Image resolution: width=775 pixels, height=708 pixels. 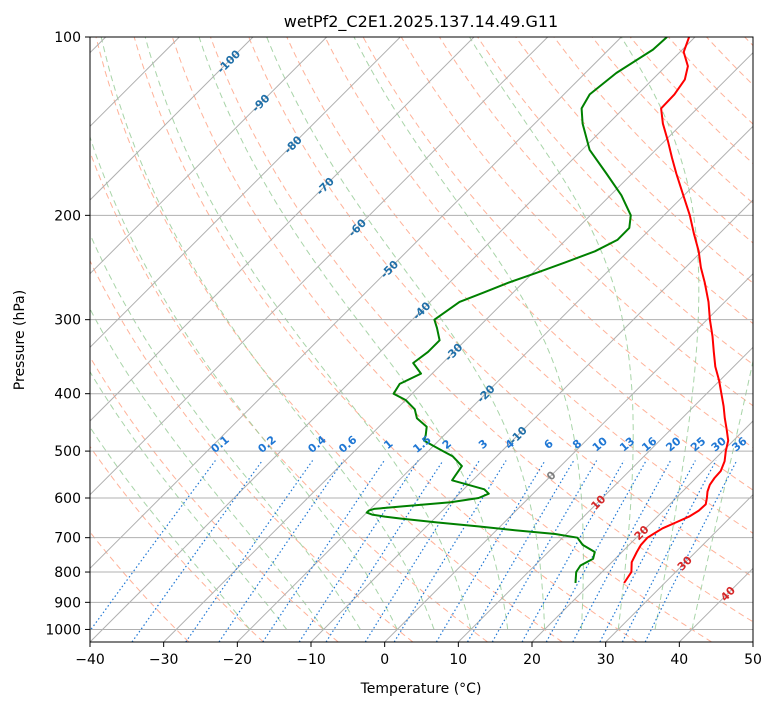 I want to click on x-tick-label: 0, so click(x=384, y=660).